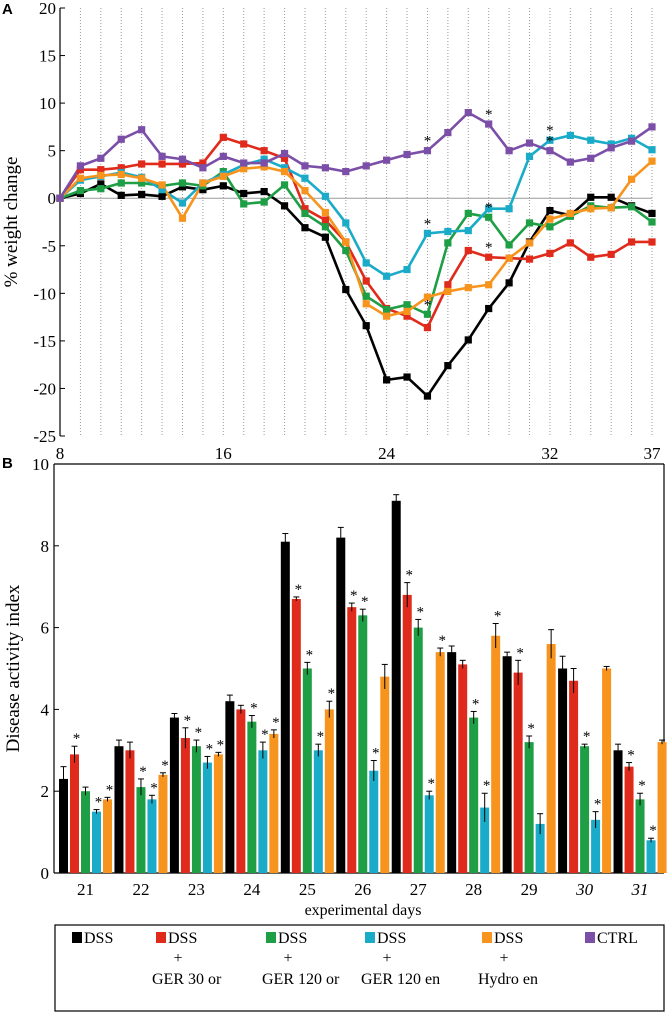  What do you see at coordinates (362, 889) in the screenshot?
I see `x-tick-label: 26` at bounding box center [362, 889].